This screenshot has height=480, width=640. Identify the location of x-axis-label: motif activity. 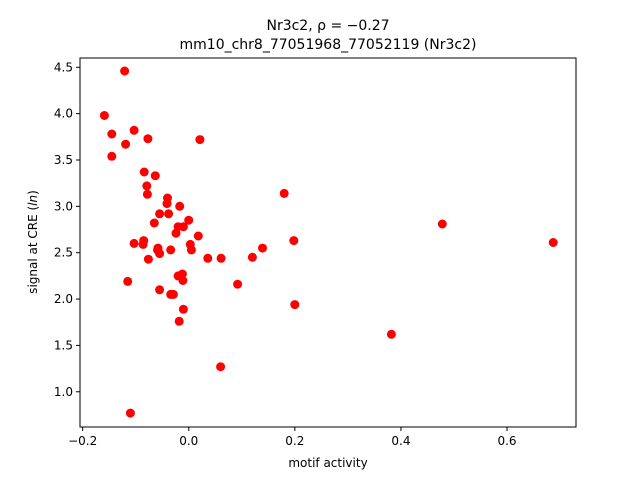
(327, 463).